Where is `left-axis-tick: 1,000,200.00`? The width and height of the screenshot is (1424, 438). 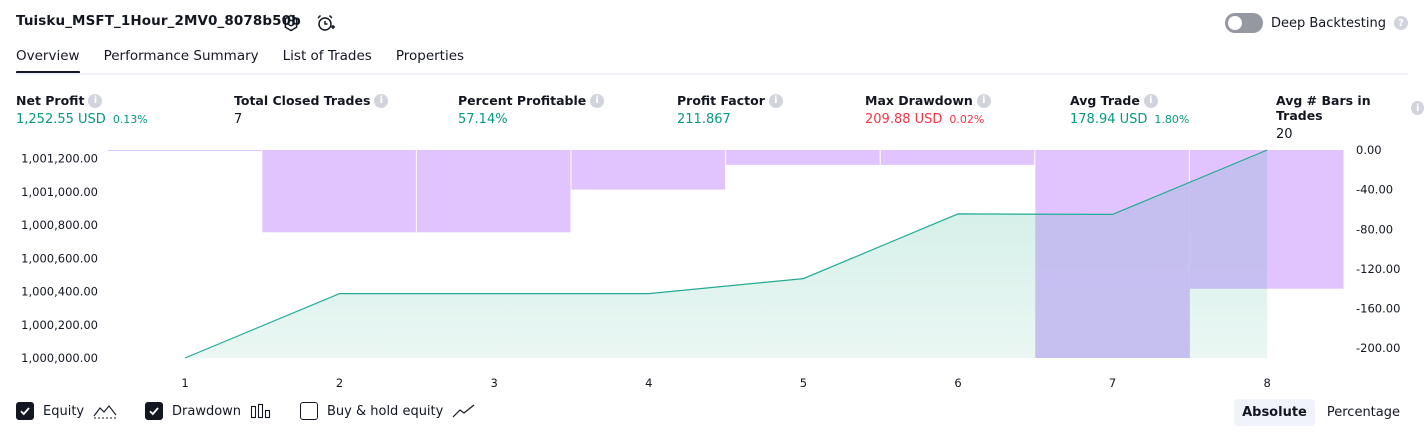
left-axis-tick: 1,000,200.00 is located at coordinates (59, 325).